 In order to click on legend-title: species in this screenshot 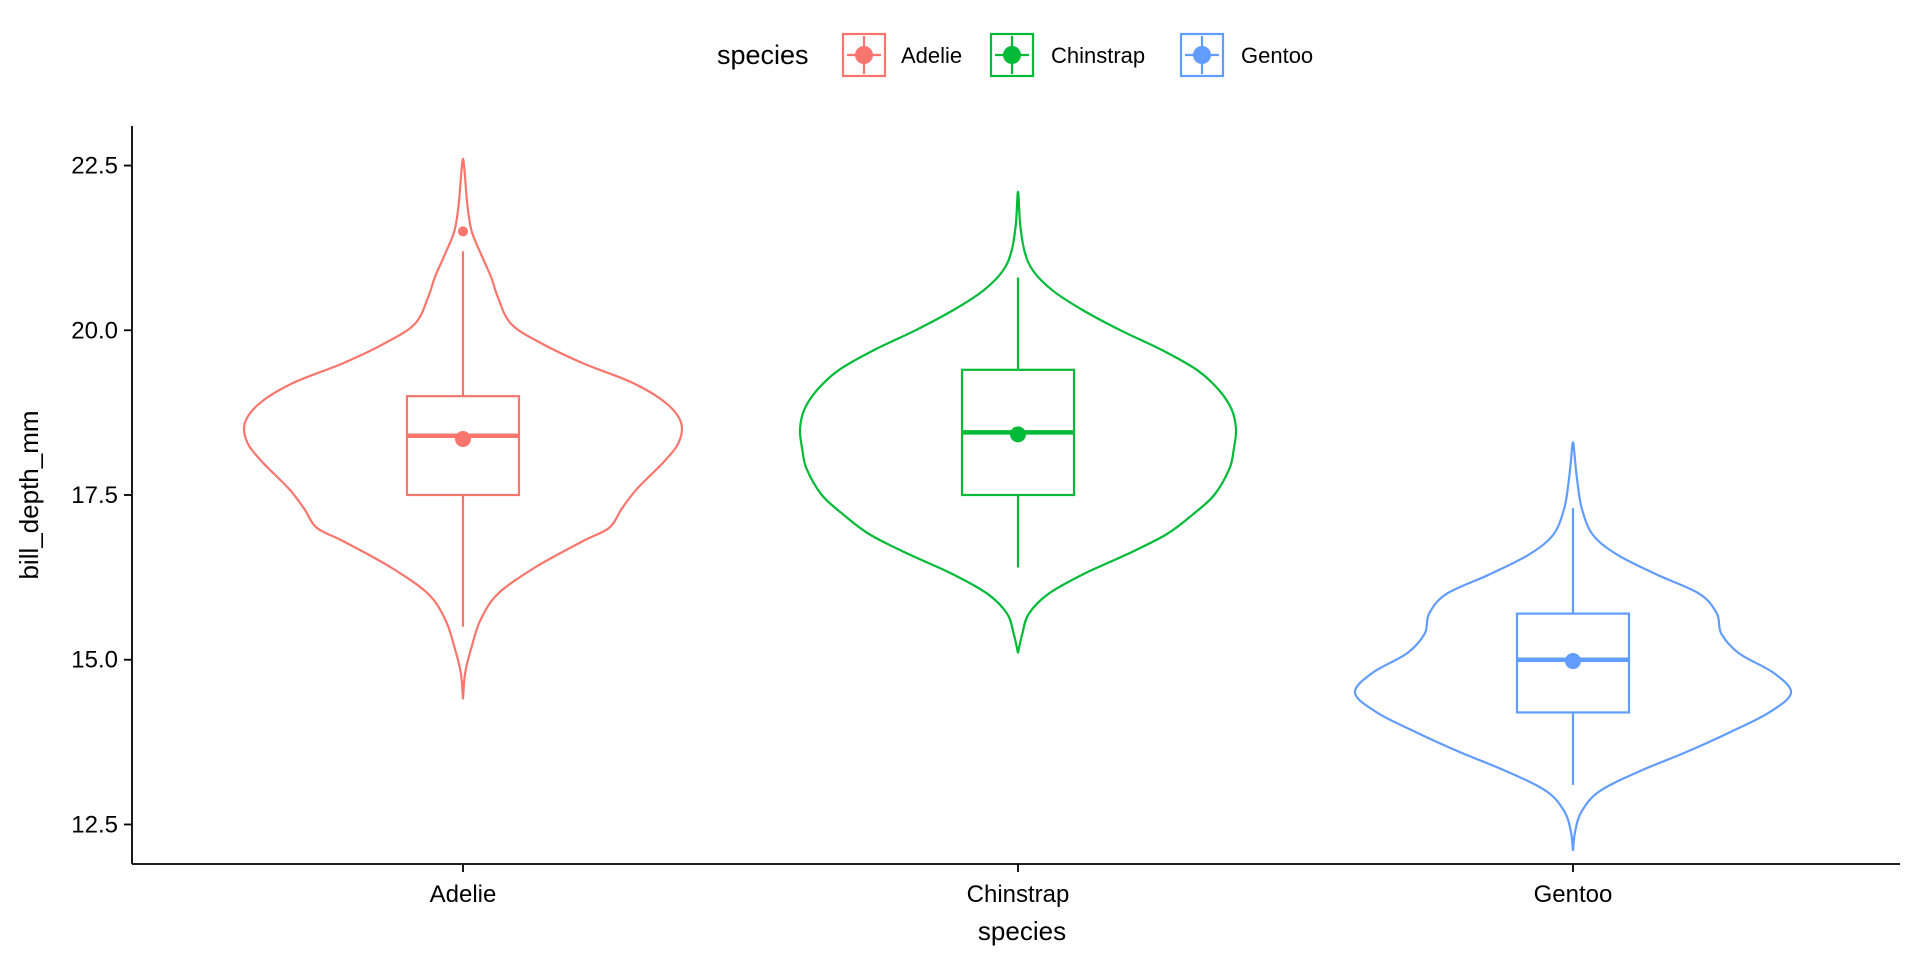, I will do `click(763, 55)`.